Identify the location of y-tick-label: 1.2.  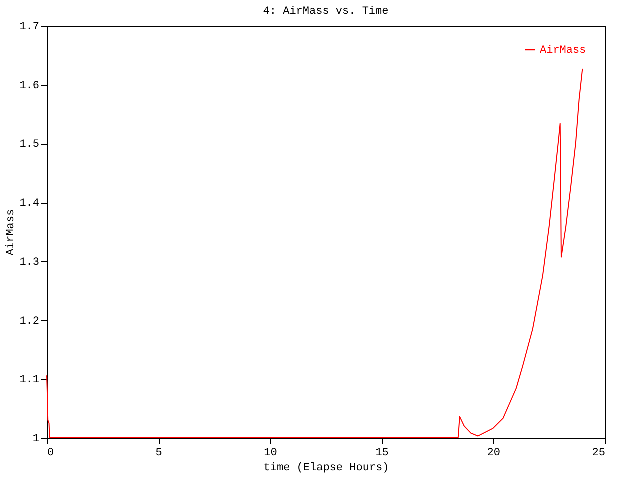
(30, 322).